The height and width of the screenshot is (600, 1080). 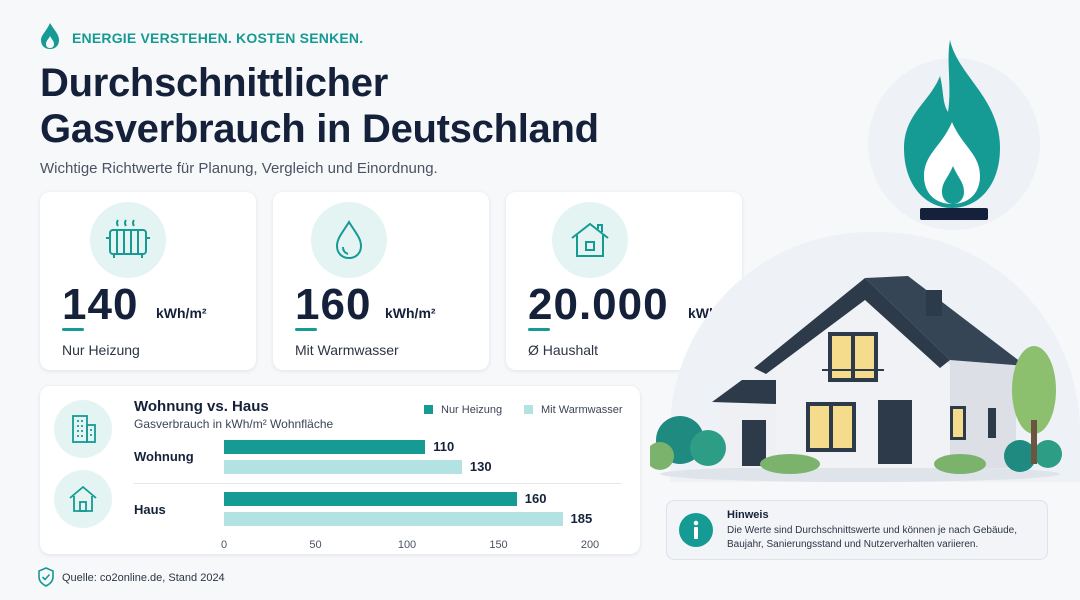 What do you see at coordinates (535, 498) in the screenshot?
I see `bar-value-label: 160` at bounding box center [535, 498].